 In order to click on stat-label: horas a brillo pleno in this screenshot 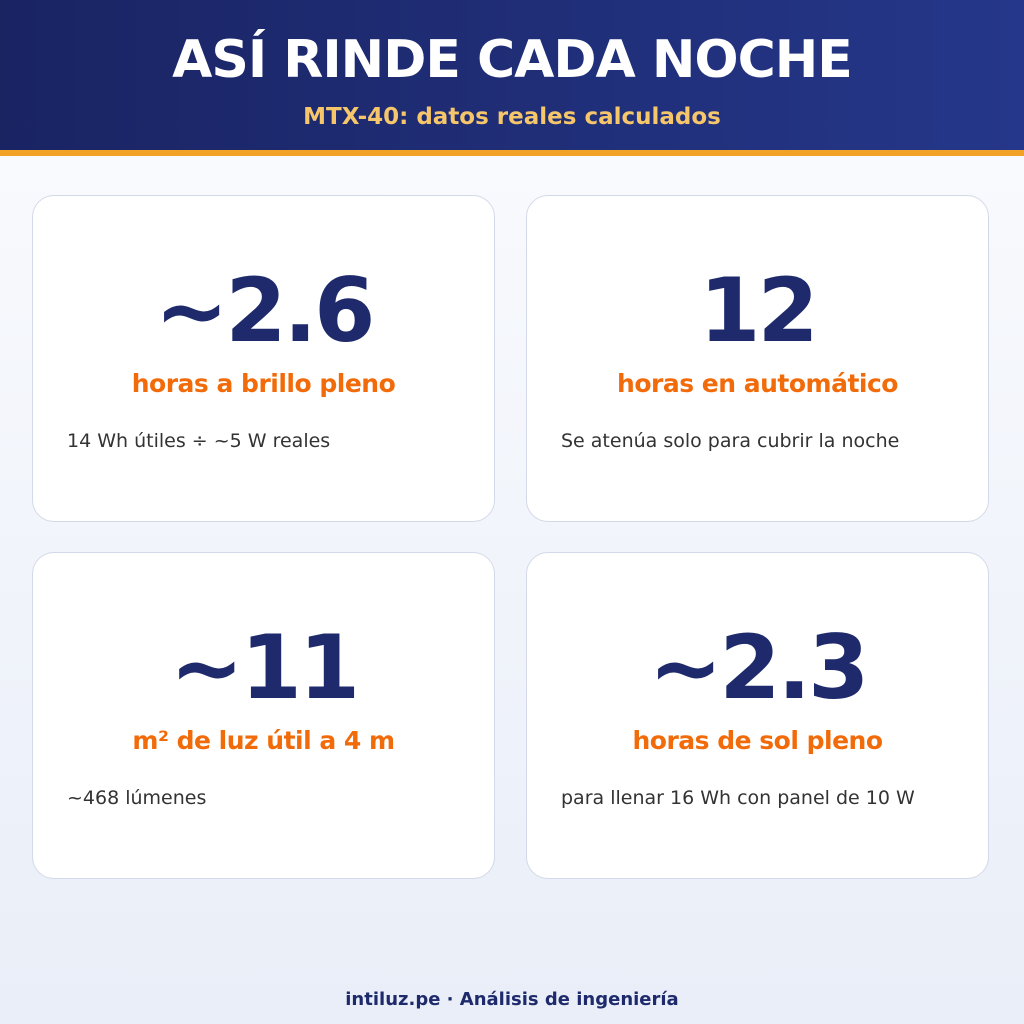, I will do `click(263, 383)`.